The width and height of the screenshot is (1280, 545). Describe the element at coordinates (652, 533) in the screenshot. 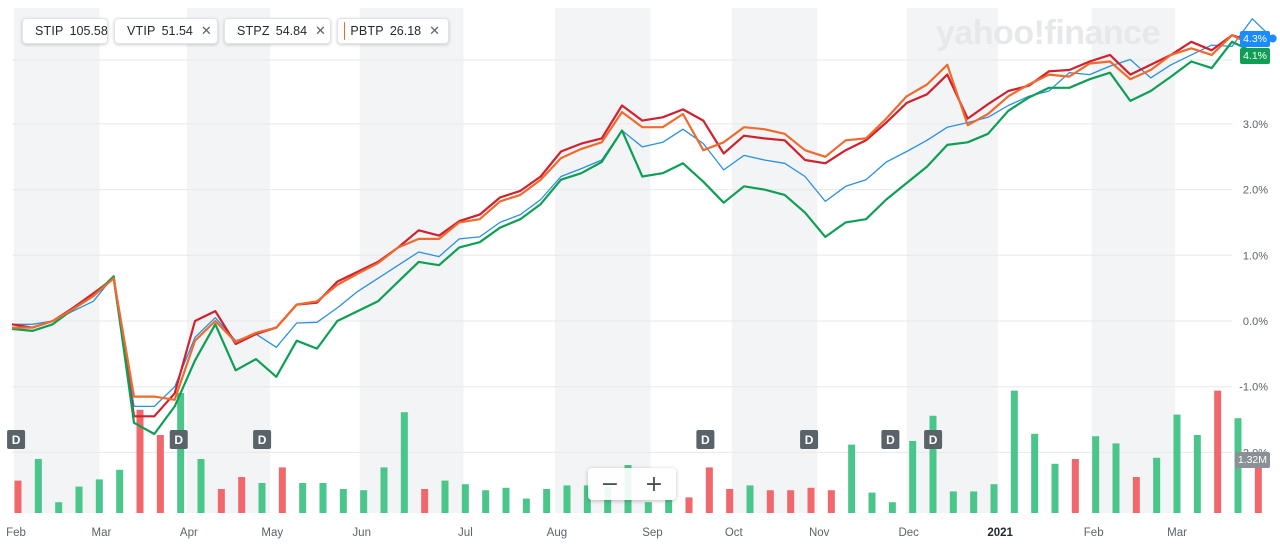

I see `x-tick-label: Sep` at that location.